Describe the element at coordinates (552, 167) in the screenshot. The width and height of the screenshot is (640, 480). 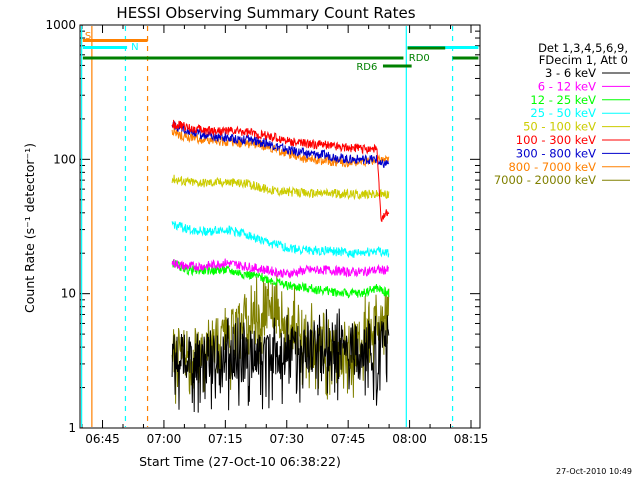
I see `legend-label: 800 - 7000 keV` at that location.